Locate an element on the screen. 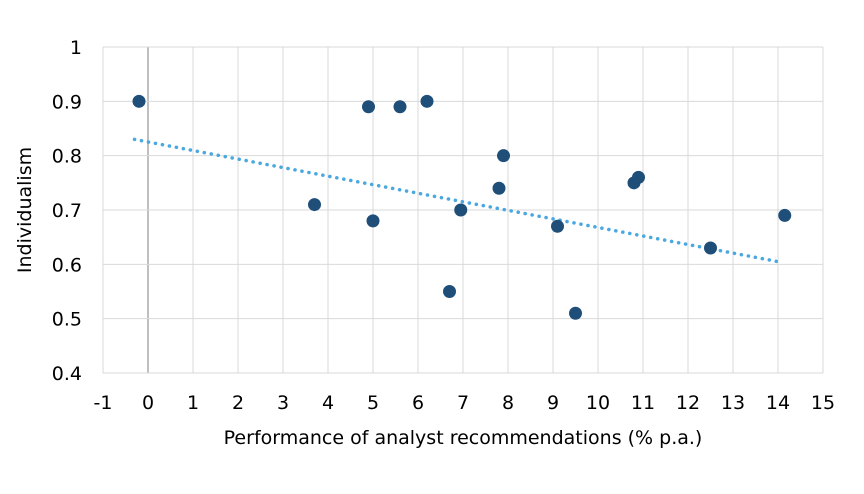 The width and height of the screenshot is (864, 494). x-tick-label: 8 is located at coordinates (508, 403).